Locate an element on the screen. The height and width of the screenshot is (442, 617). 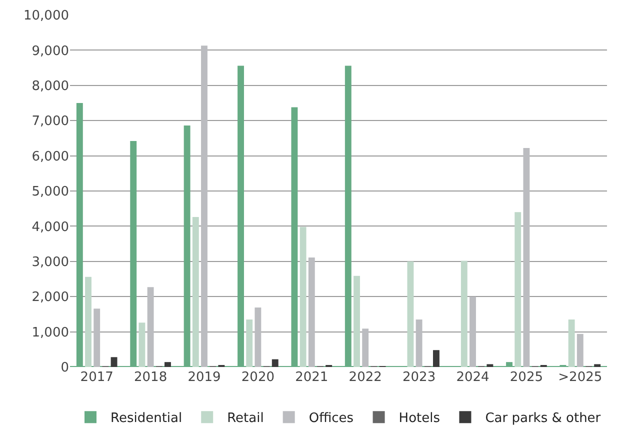
y-tick-label: 7,000 is located at coordinates (50, 122).